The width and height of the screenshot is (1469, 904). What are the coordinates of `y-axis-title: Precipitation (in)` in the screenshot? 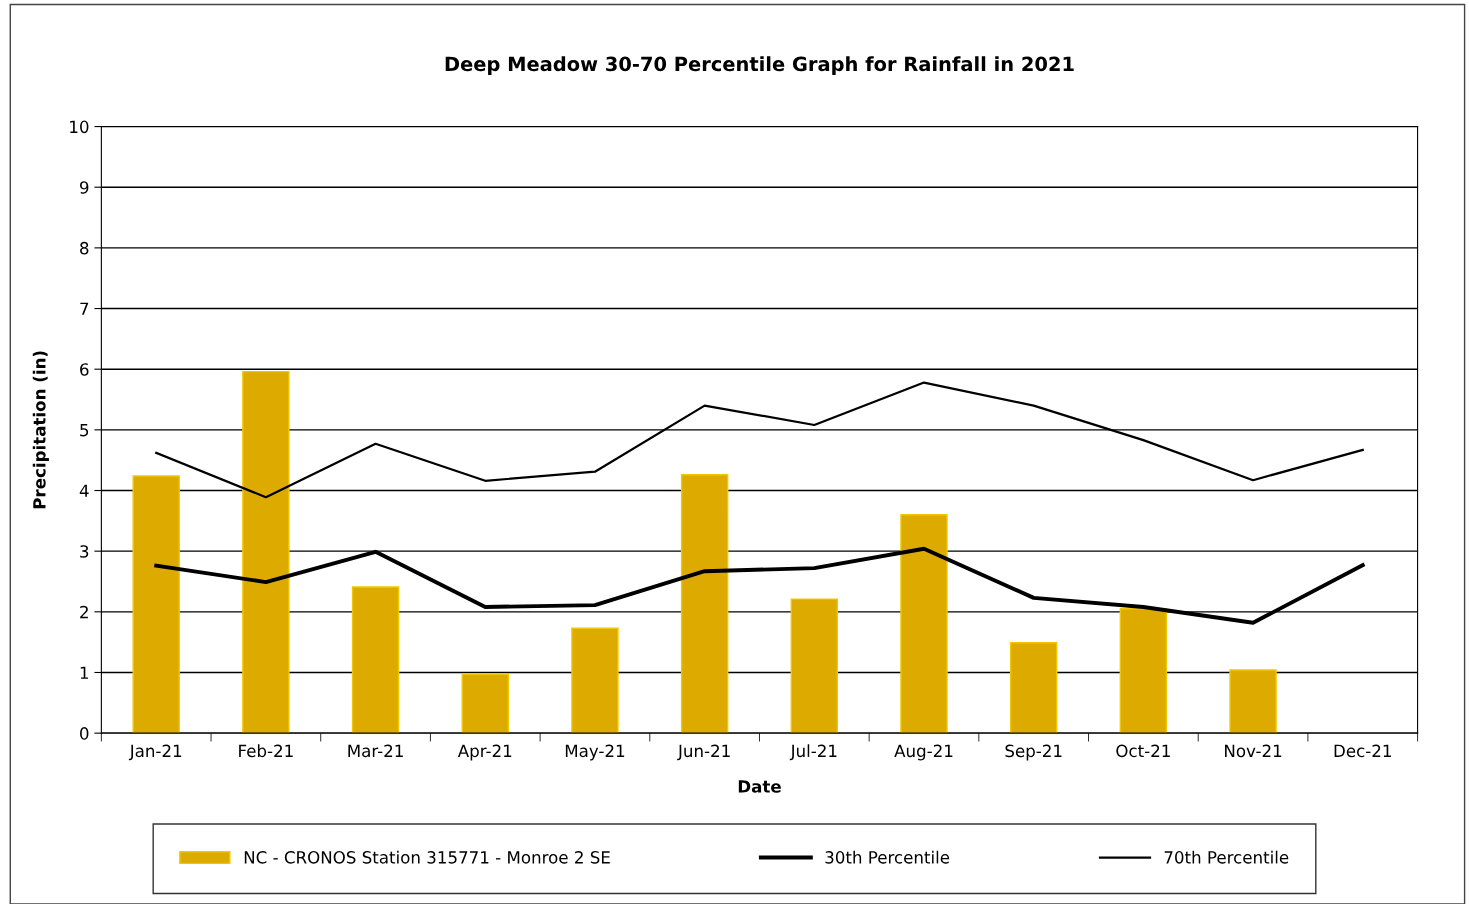 It's located at (40, 430).